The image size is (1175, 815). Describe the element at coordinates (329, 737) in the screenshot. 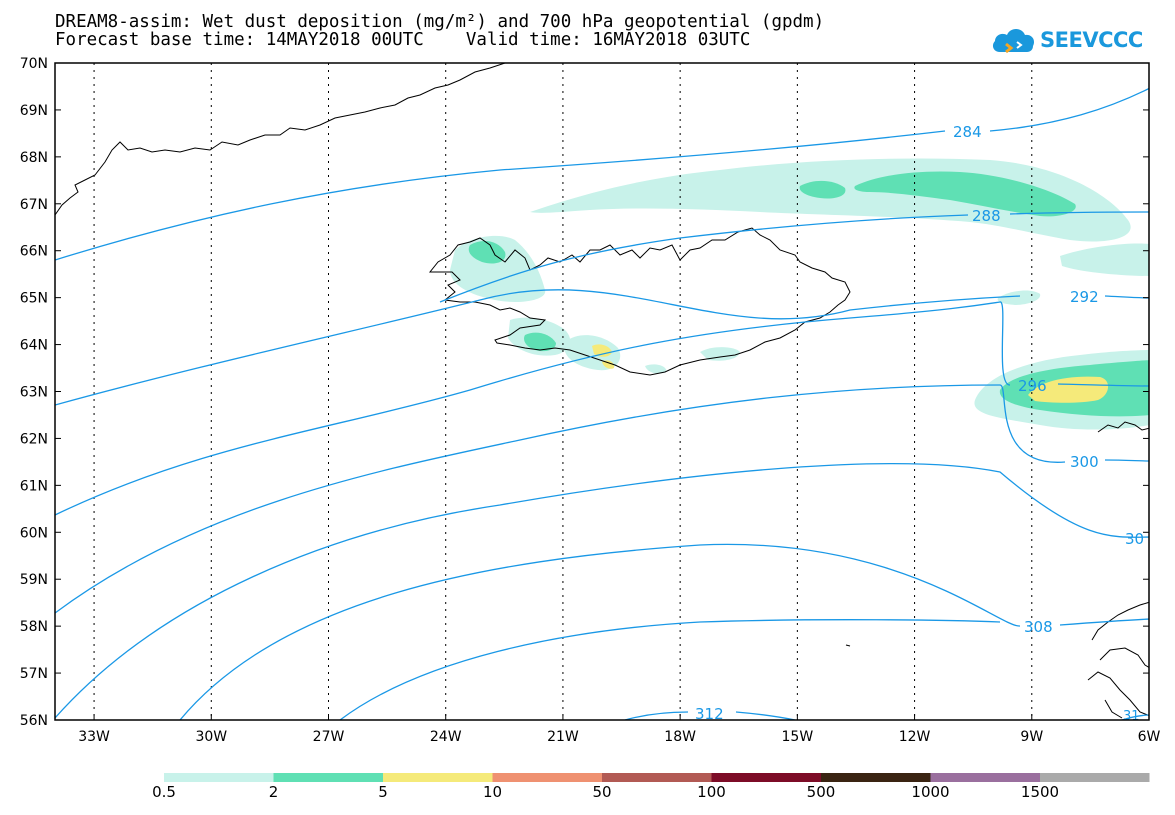

I see `lon-label: 27W` at that location.